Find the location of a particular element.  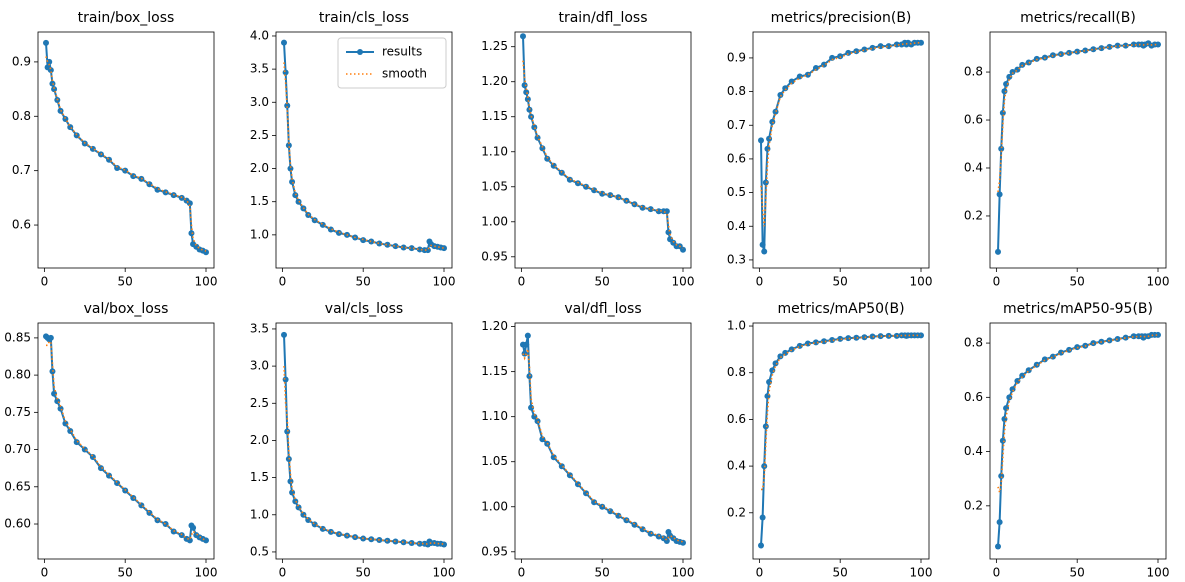

chart-title: val/dfl_loss is located at coordinates (602, 309).